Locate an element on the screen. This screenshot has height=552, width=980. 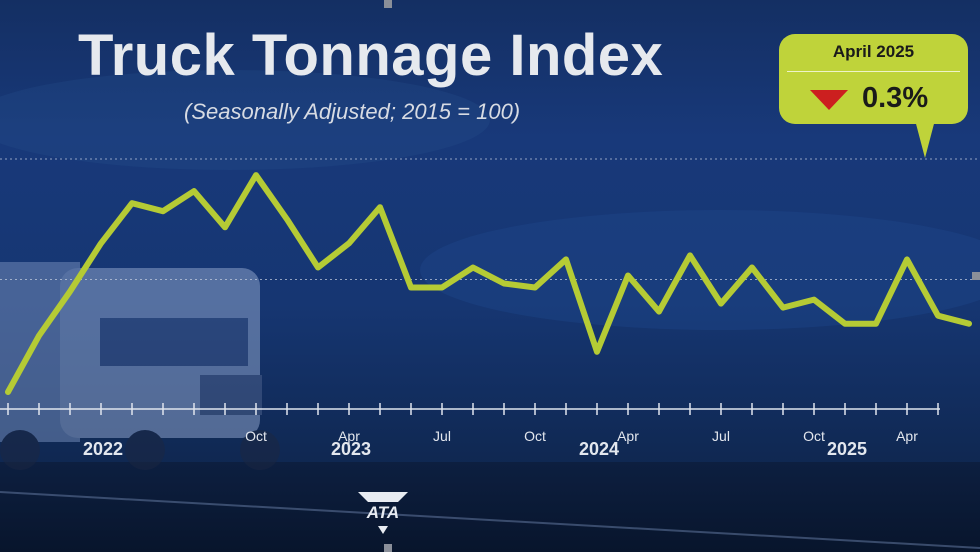
ata-logo-icon is located at coordinates (383, 513).